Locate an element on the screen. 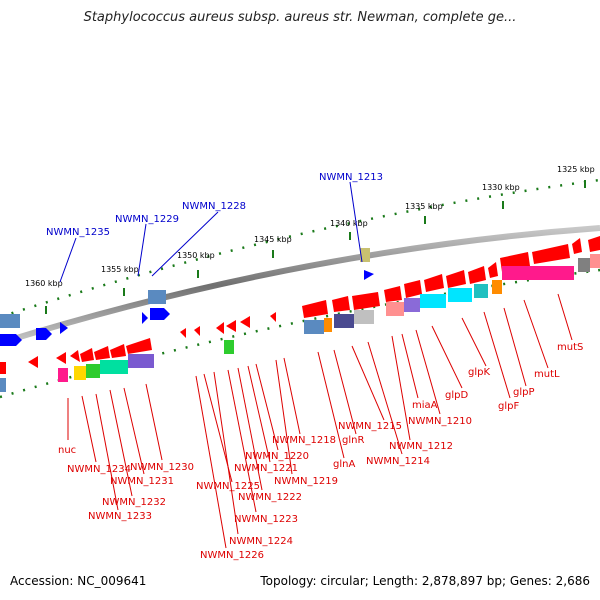  gene-label-bottom: NWMN_1224 is located at coordinates (261, 541).